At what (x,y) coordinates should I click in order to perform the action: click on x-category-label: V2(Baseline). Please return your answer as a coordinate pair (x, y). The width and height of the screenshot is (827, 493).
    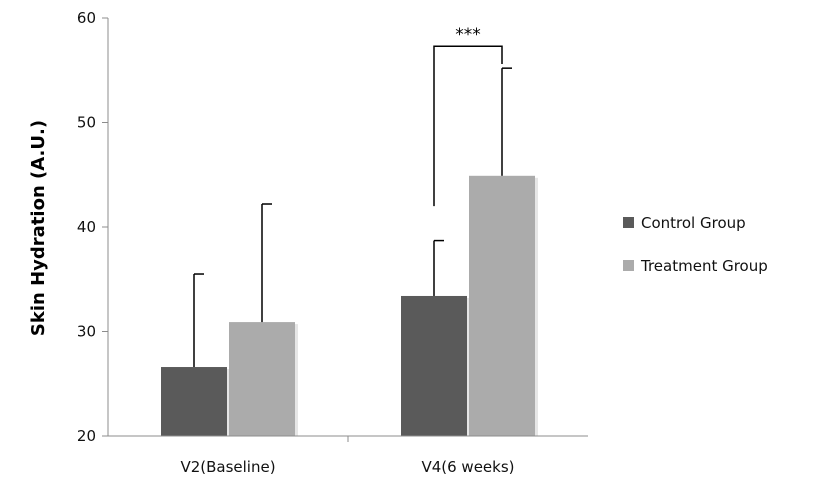
    Looking at the image, I should click on (227, 467).